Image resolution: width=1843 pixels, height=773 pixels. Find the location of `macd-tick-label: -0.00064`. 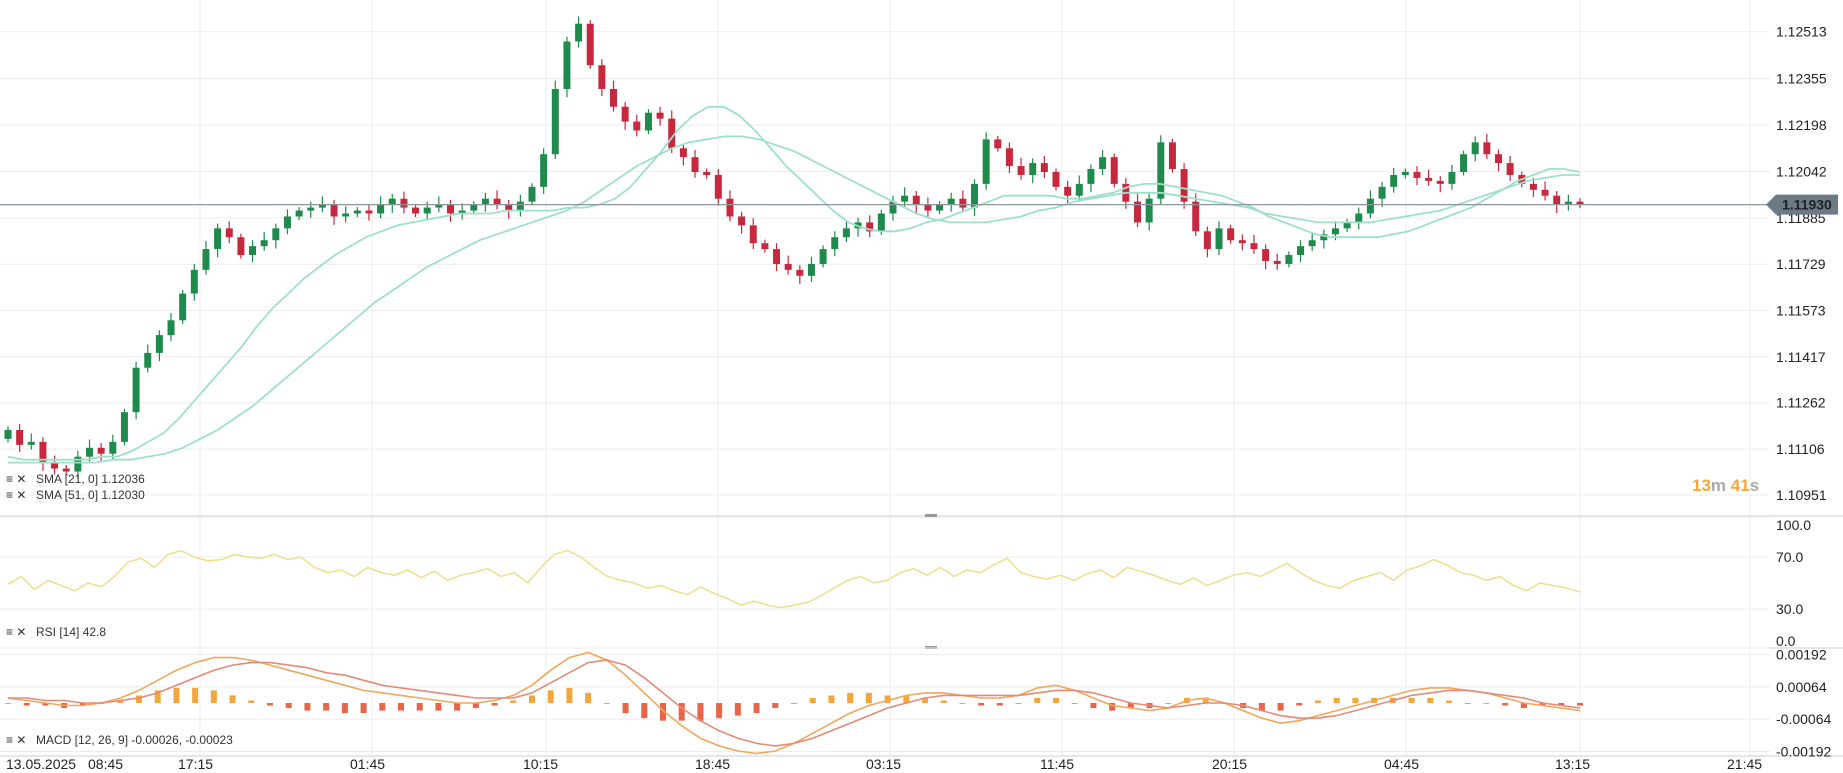

macd-tick-label: -0.00064 is located at coordinates (1803, 719).